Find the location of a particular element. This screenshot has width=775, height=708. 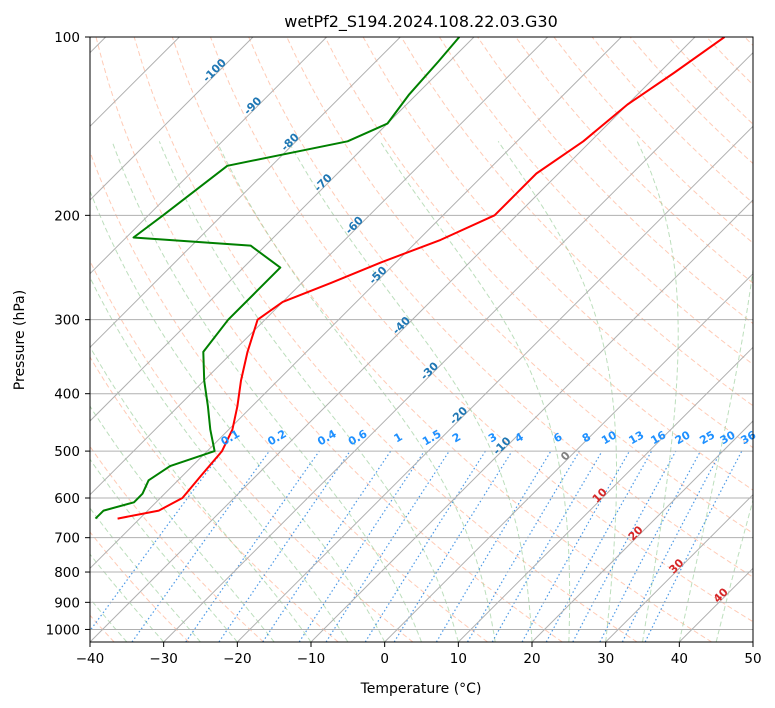

isotherm-label: -70 is located at coordinates (323, 182).